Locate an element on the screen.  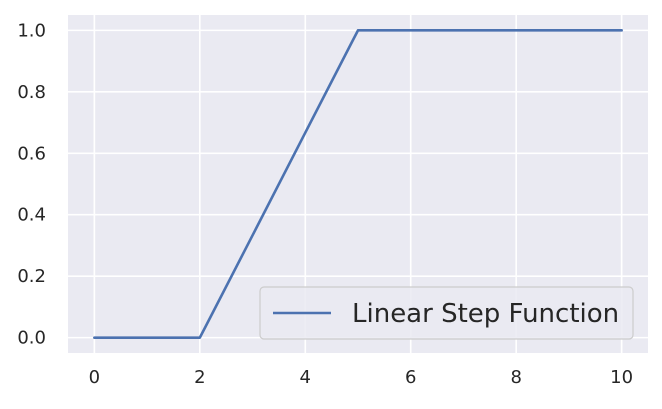
x-axis-ticks: 0 2 4 6 8 10 is located at coordinates (361, 377).